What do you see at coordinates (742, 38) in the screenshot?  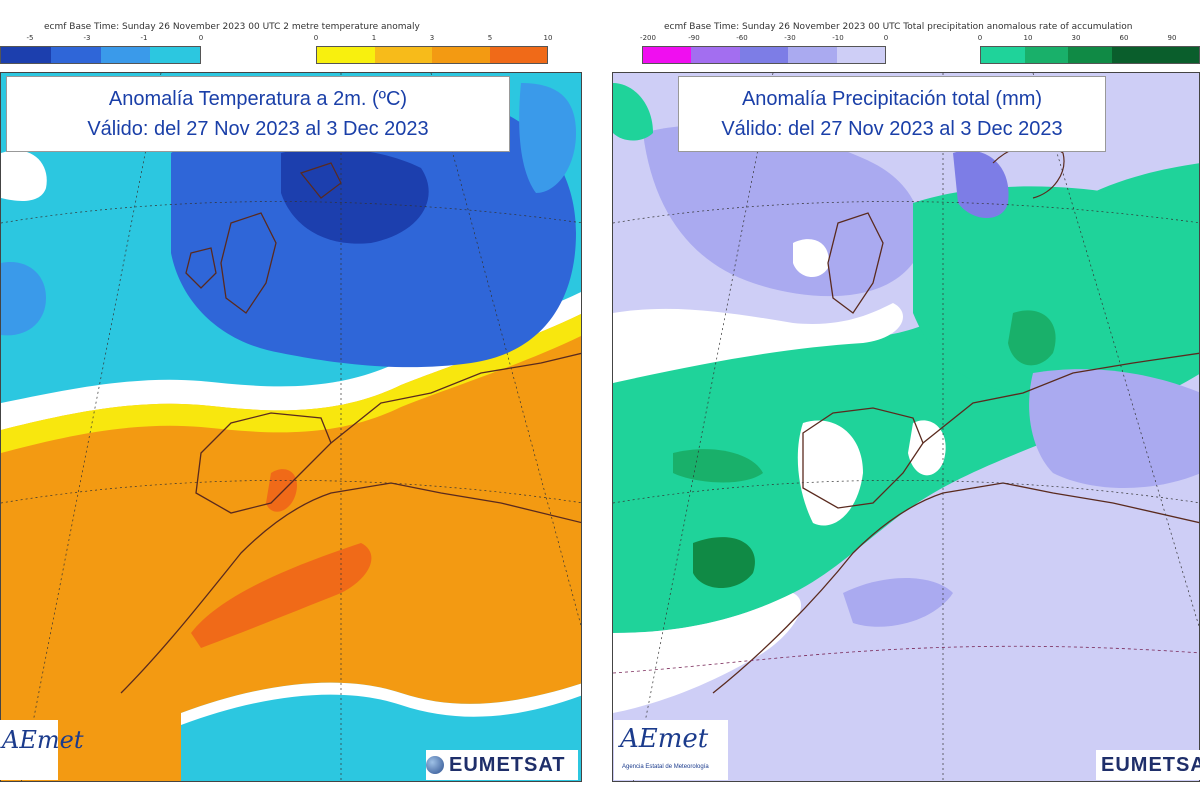 I see `tick-label: -60` at bounding box center [742, 38].